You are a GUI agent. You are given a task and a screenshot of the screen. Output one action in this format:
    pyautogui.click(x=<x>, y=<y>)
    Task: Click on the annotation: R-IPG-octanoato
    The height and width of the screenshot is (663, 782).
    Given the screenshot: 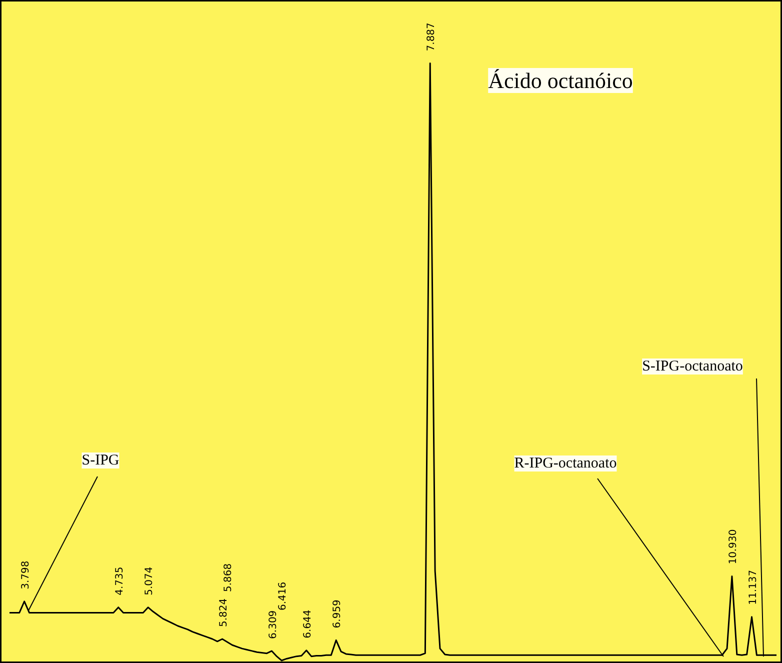 What is the action you would take?
    pyautogui.click(x=565, y=464)
    